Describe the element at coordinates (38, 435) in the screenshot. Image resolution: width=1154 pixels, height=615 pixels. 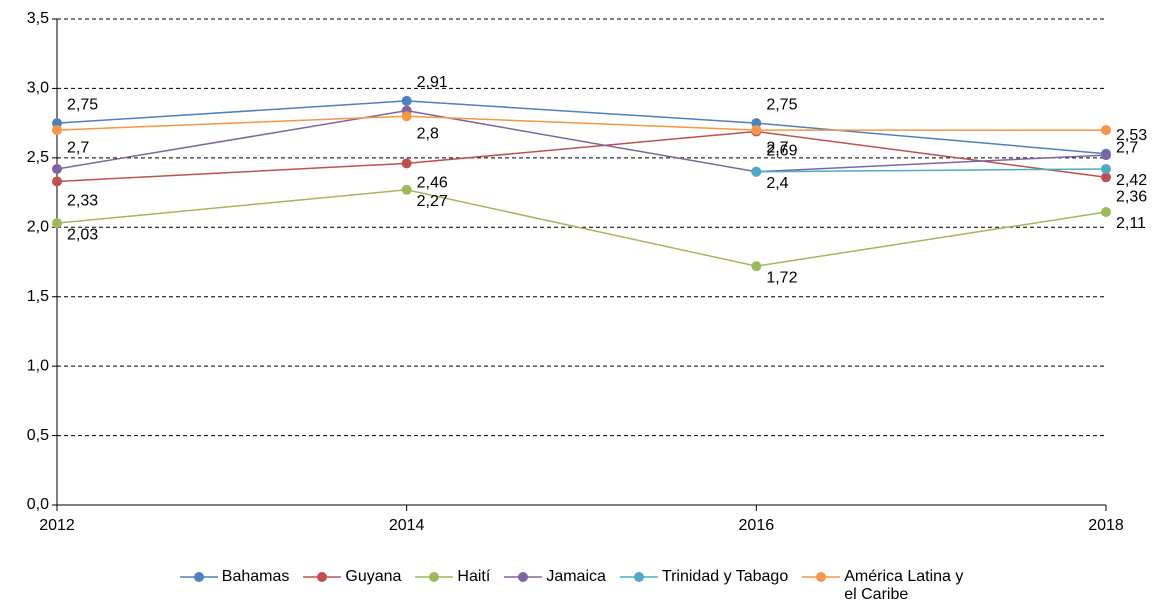
I see `y-tick-label: 0,5` at that location.